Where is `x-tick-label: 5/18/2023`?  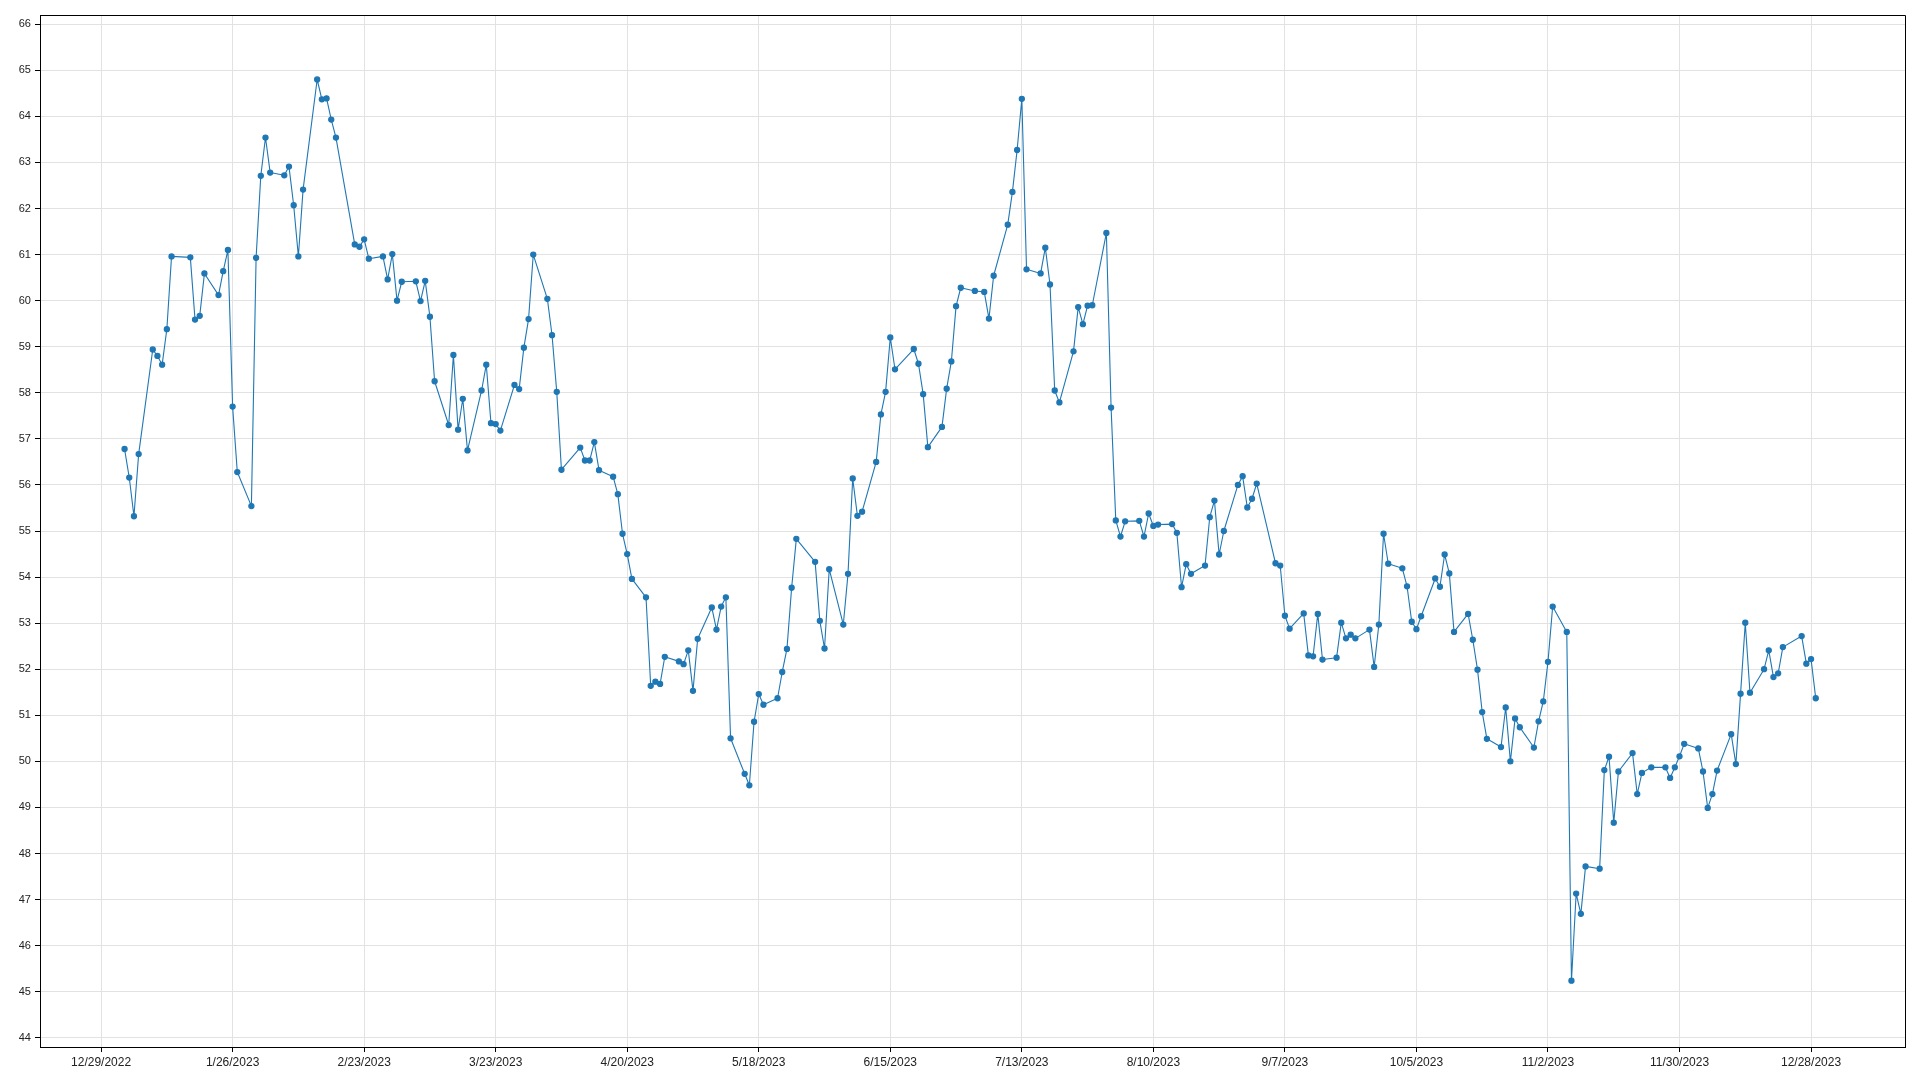
x-tick-label: 5/18/2023 is located at coordinates (759, 1061).